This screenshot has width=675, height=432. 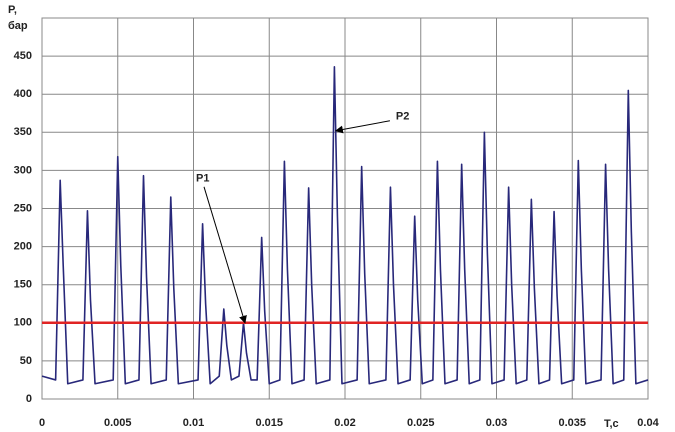 What do you see at coordinates (23, 132) in the screenshot?
I see `y-tick-label: 350` at bounding box center [23, 132].